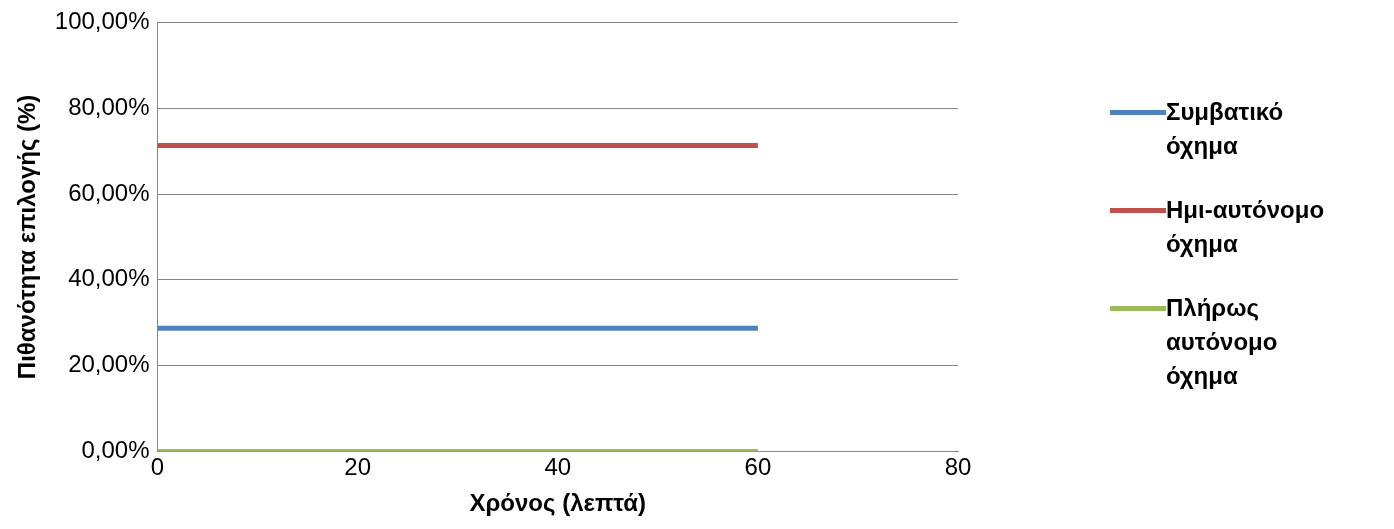 This screenshot has height=529, width=1394. I want to click on y-axis-title: Πιθανότητα επιλογής (%), so click(27, 237).